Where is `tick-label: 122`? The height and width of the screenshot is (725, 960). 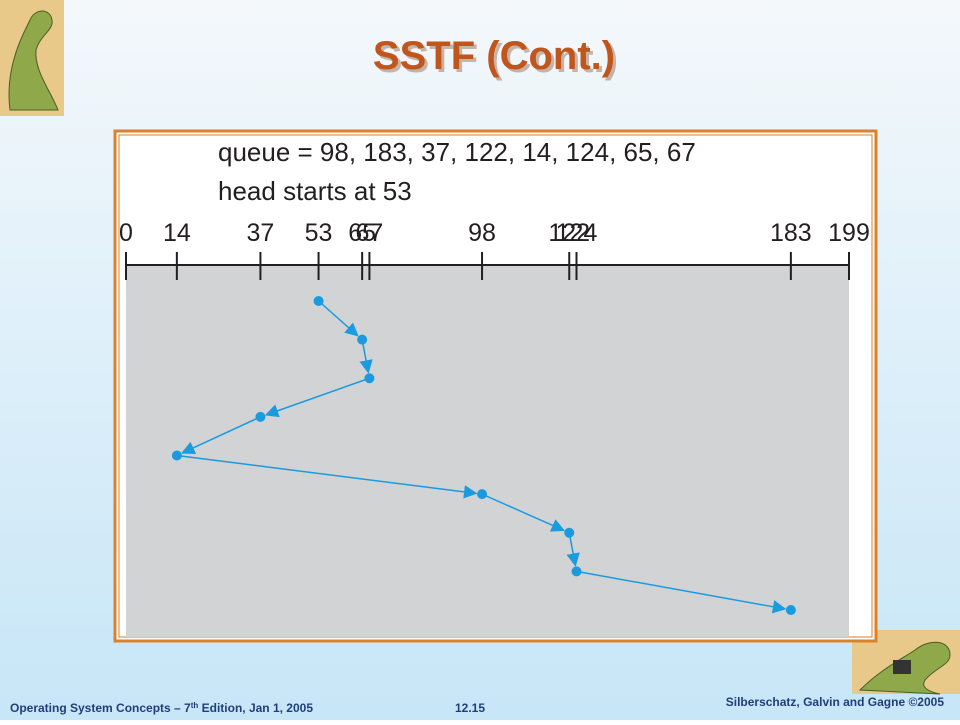
tick-label: 122 is located at coordinates (569, 233).